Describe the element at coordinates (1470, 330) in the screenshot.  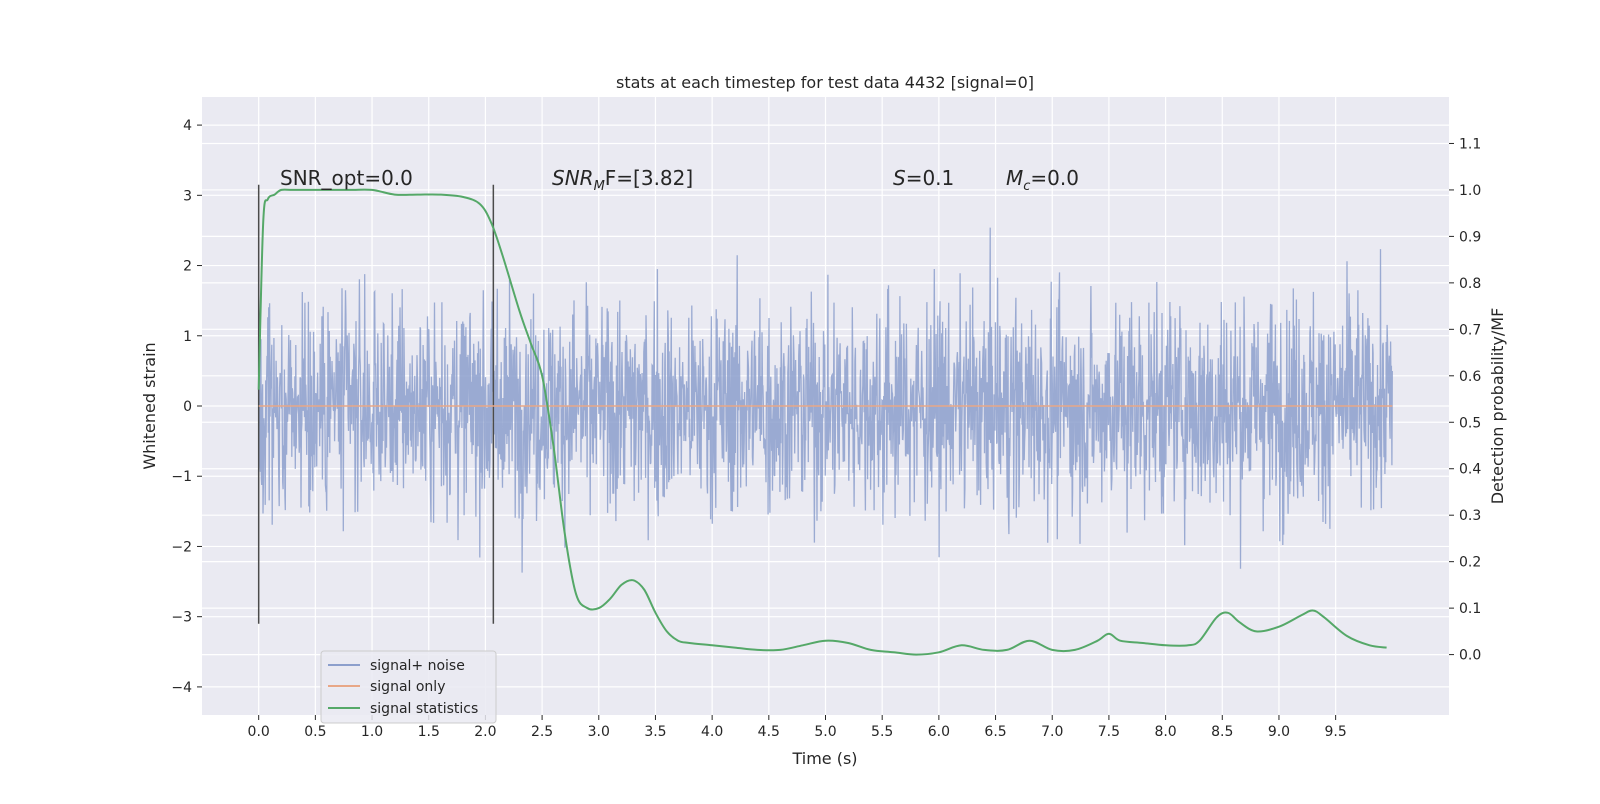
I see `y-right-tick-label: 0.7` at that location.